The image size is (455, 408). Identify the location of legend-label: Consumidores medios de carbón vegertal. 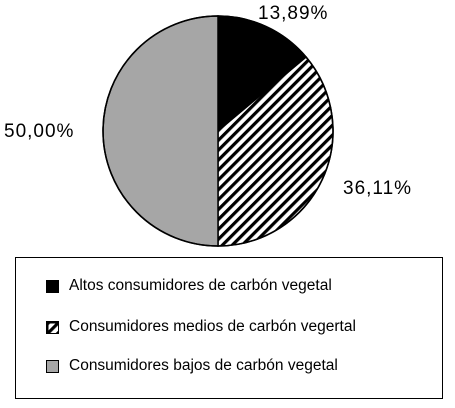
(212, 326).